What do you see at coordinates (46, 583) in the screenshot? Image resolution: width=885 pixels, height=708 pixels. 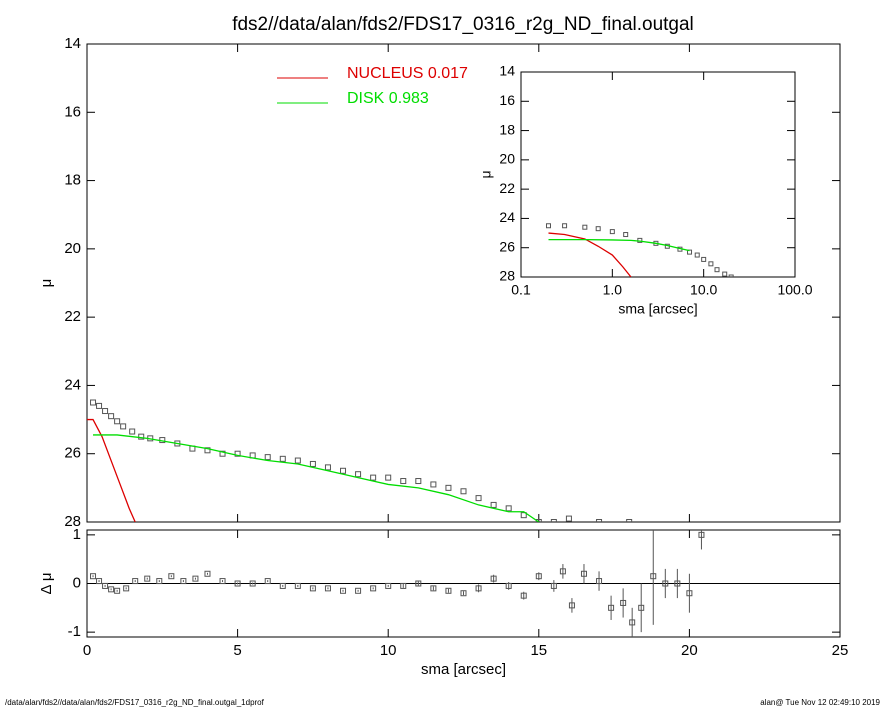 I see `y-axis-label: Δ μ` at bounding box center [46, 583].